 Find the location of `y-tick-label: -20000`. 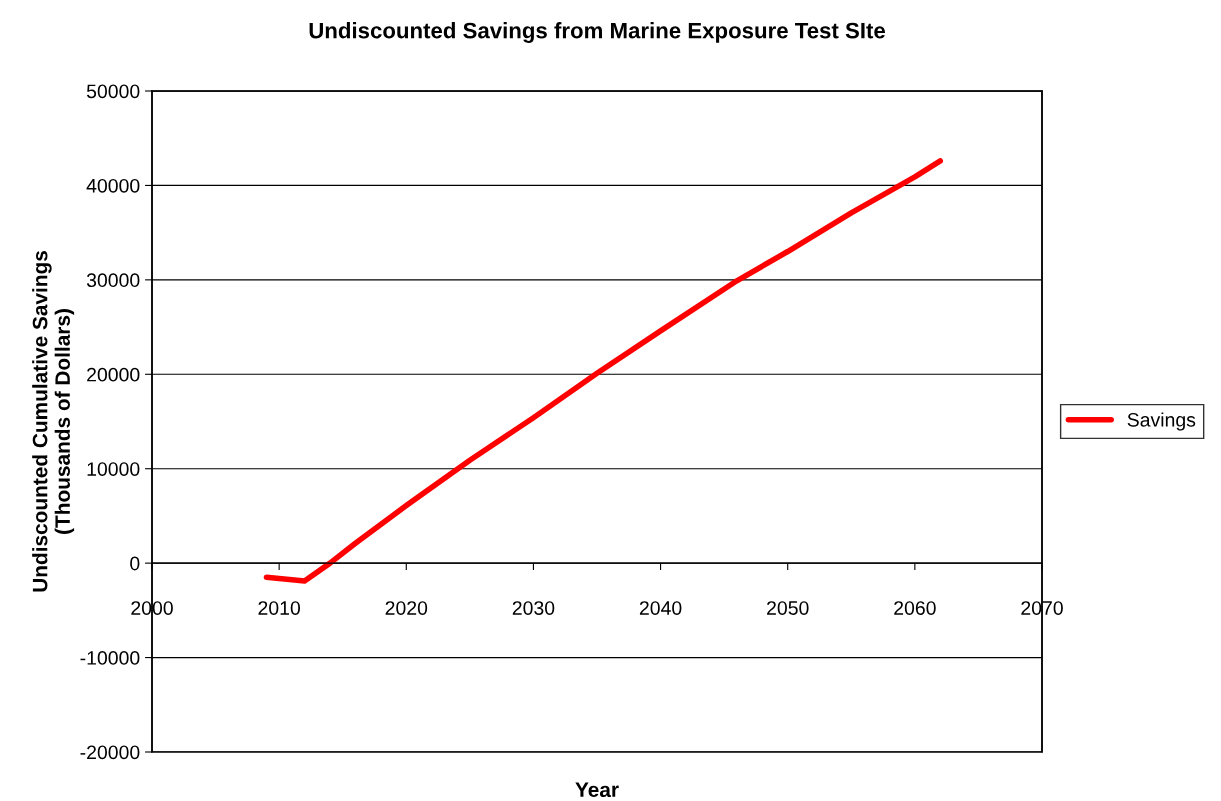

y-tick-label: -20000 is located at coordinates (110, 752).